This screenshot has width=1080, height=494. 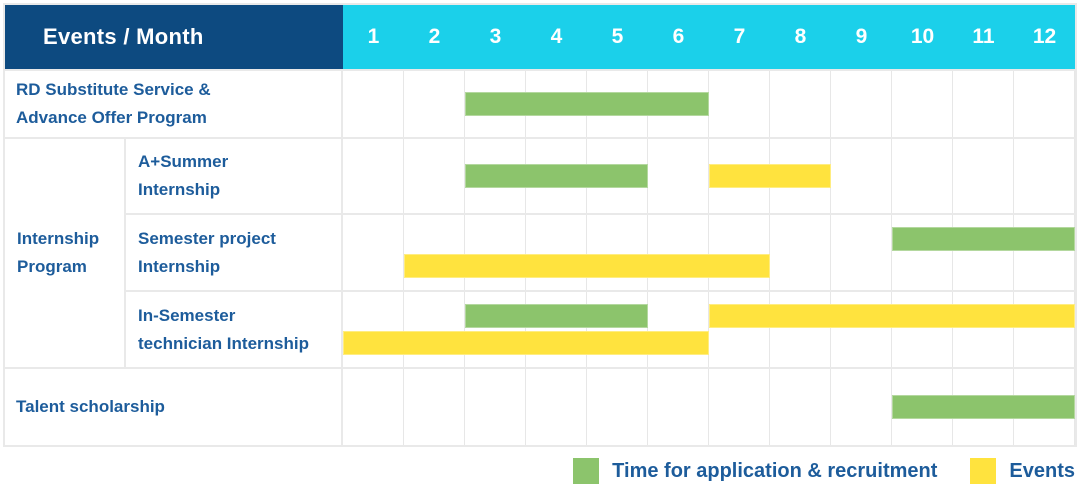 What do you see at coordinates (234, 330) in the screenshot?
I see `row-label-cell: In-Semester technician Internship` at bounding box center [234, 330].